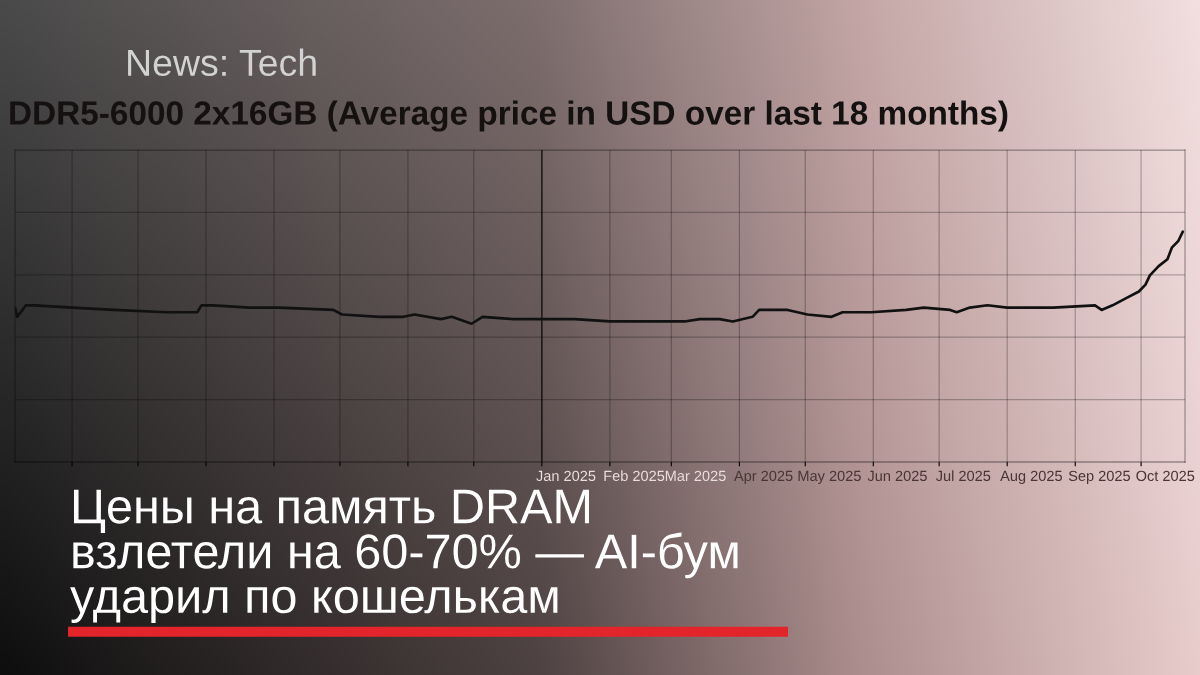  I want to click on text: Цены на память DRAM взлетели на 60-70% — AI-бум ударил по кошелькам, so click(404, 556).